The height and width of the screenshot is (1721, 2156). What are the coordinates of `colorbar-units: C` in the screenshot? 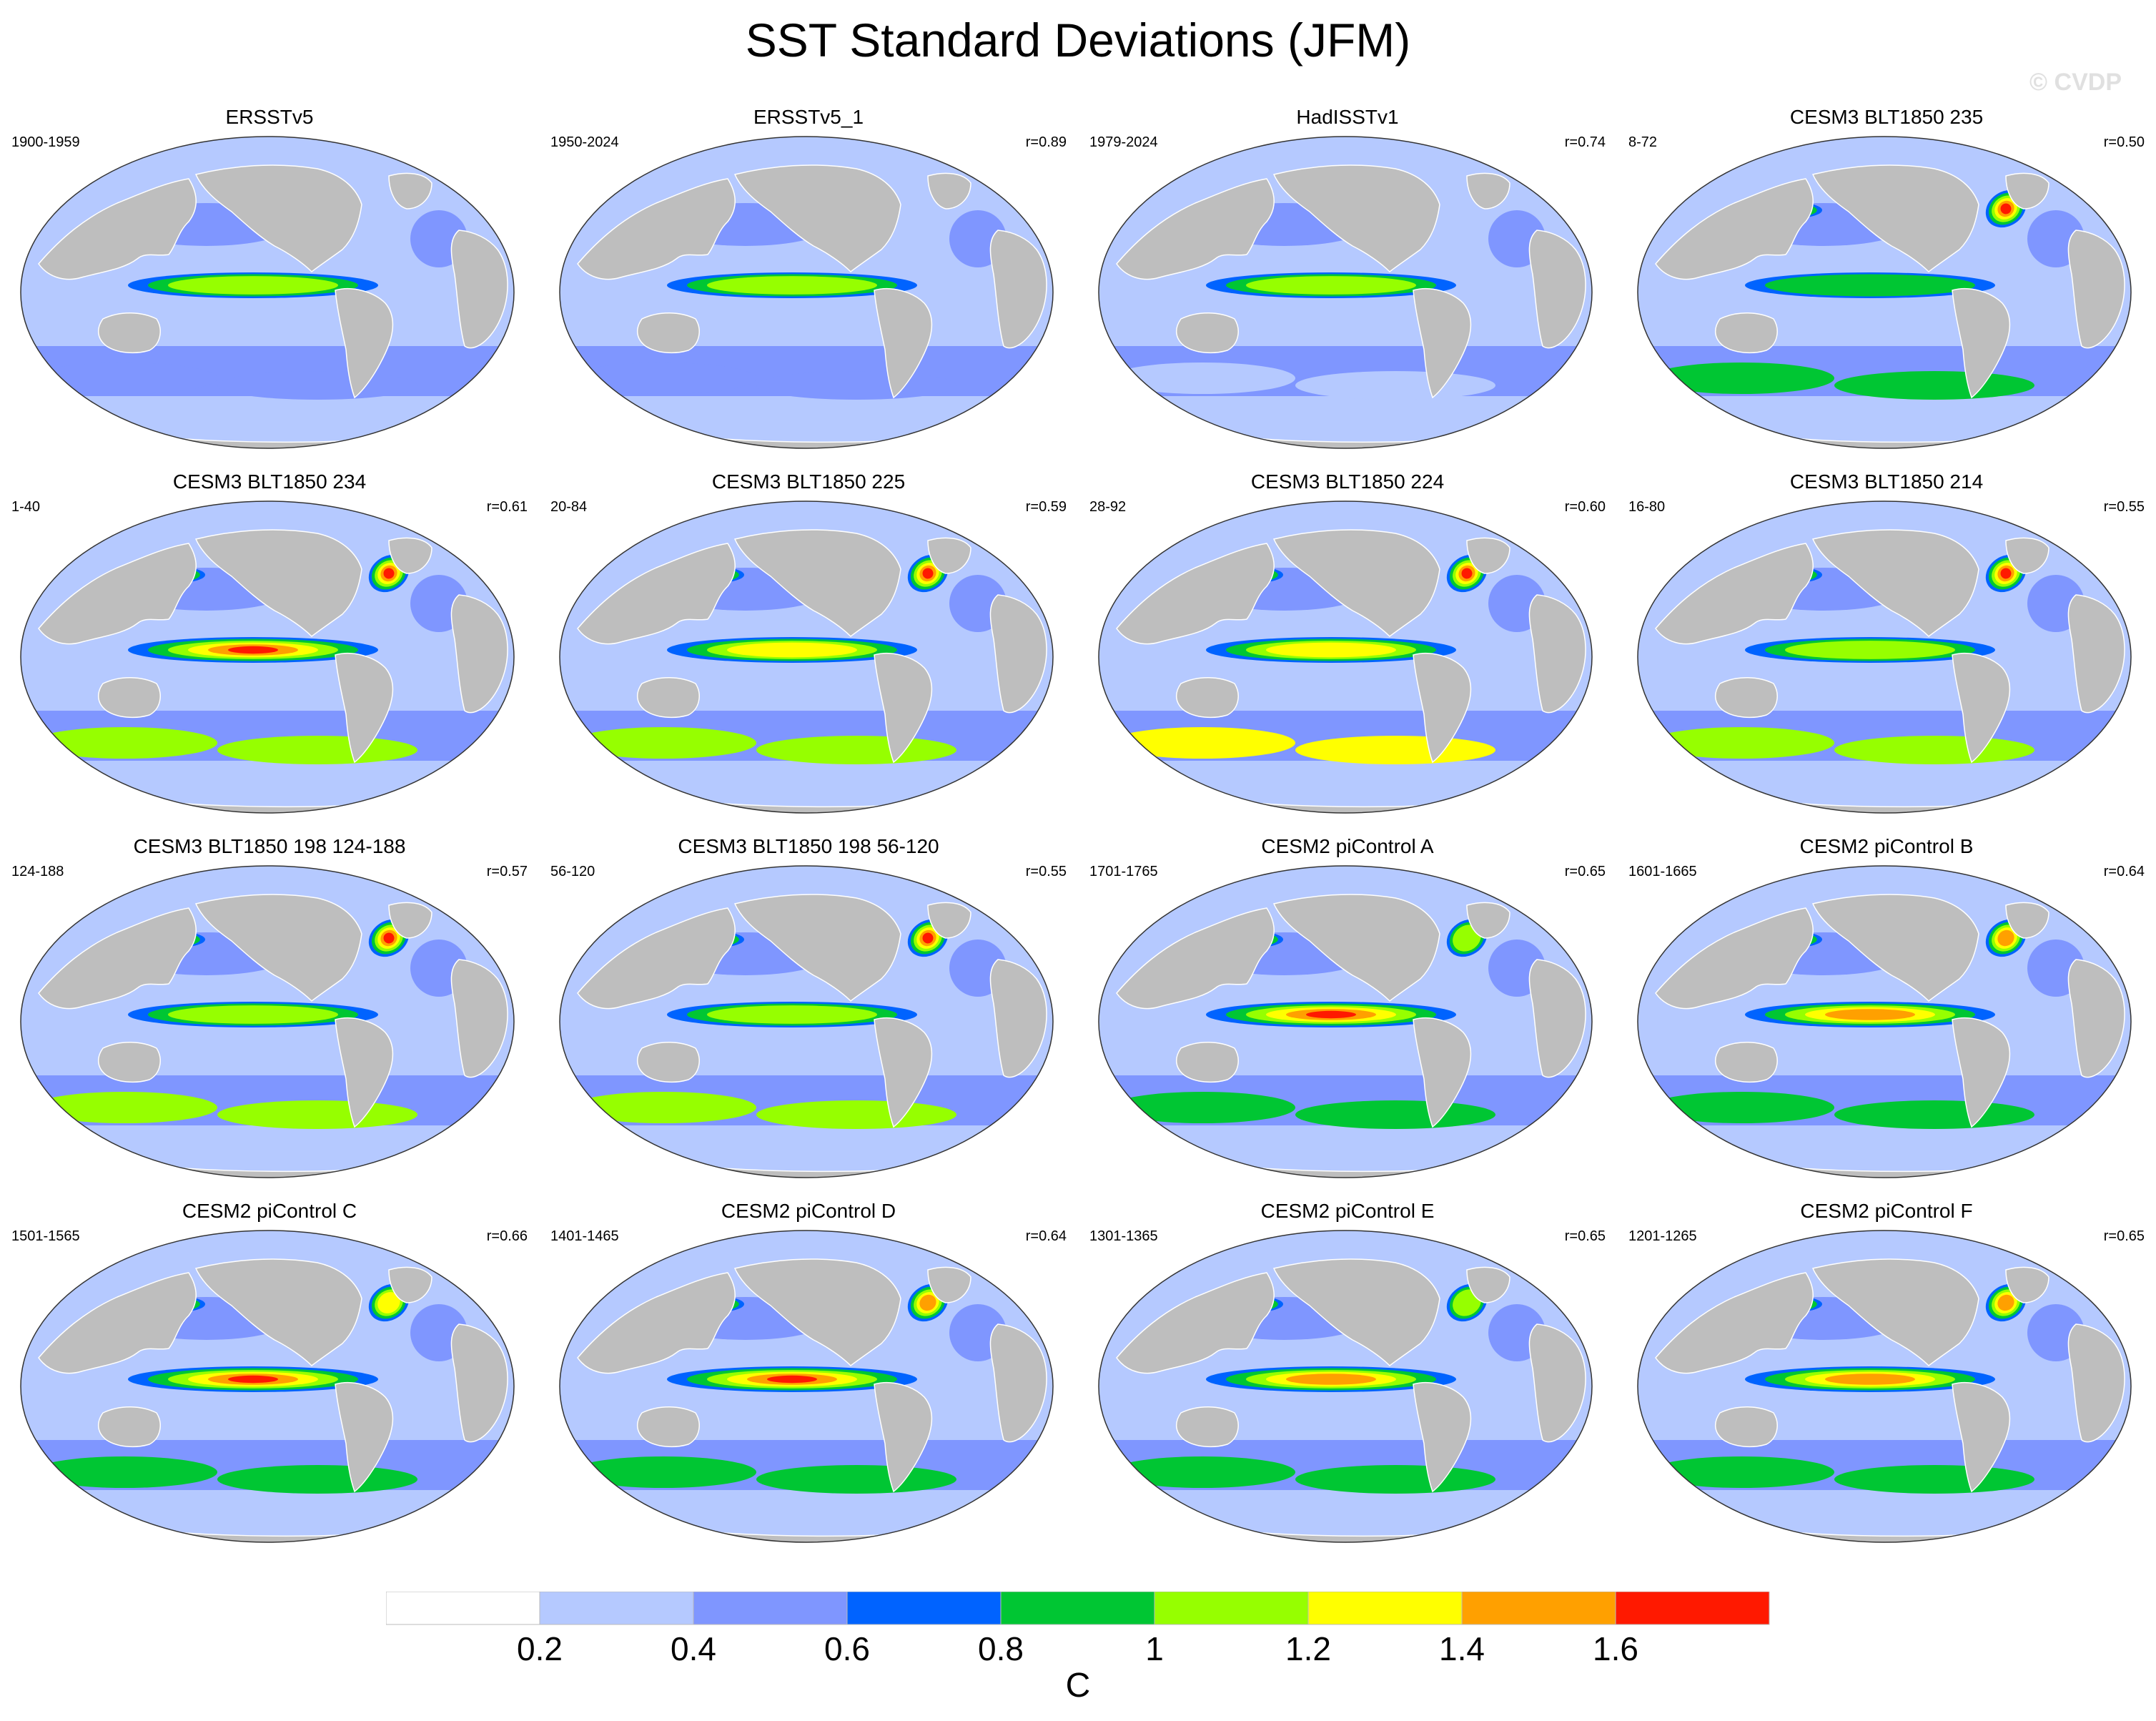 It's located at (1078, 1686).